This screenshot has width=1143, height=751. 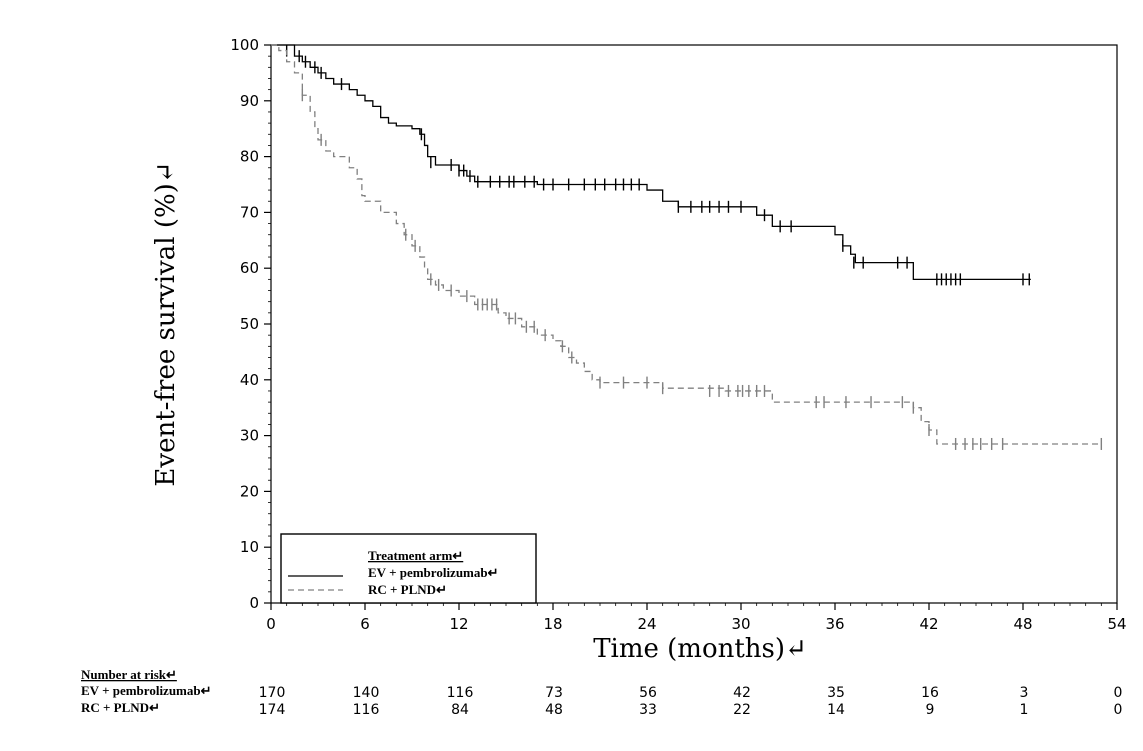 I want to click on y-tick-label-90: 90, so click(x=249, y=101).